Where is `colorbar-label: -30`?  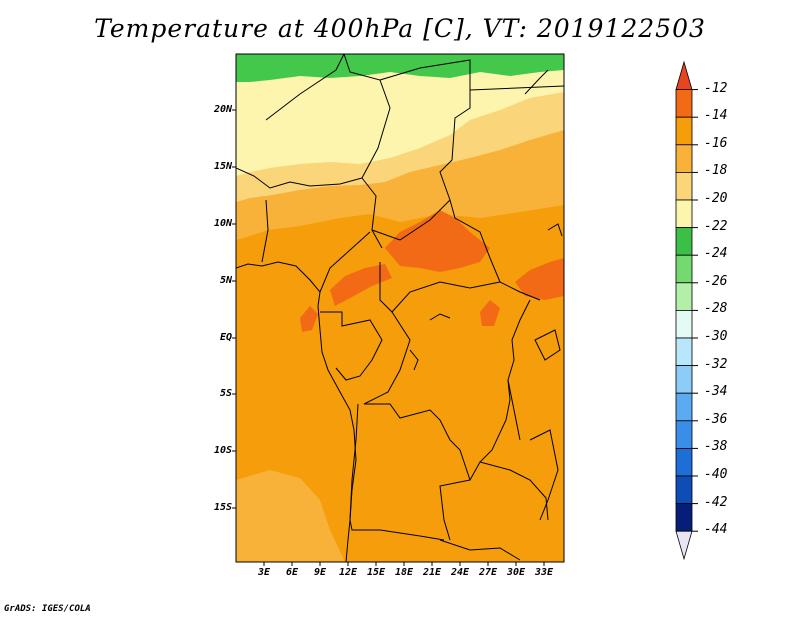
colorbar-label: -30 is located at coordinates (716, 336).